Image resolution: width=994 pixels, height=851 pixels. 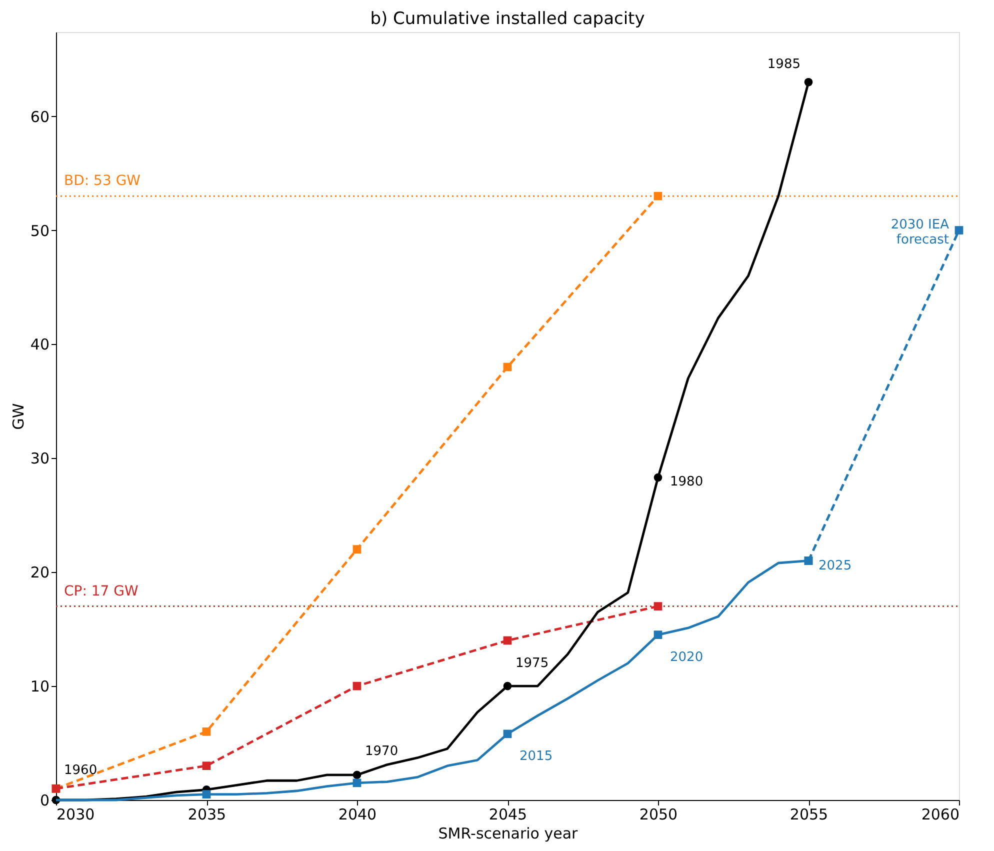 I want to click on annotation: 2030 IEA forecast, so click(x=920, y=232).